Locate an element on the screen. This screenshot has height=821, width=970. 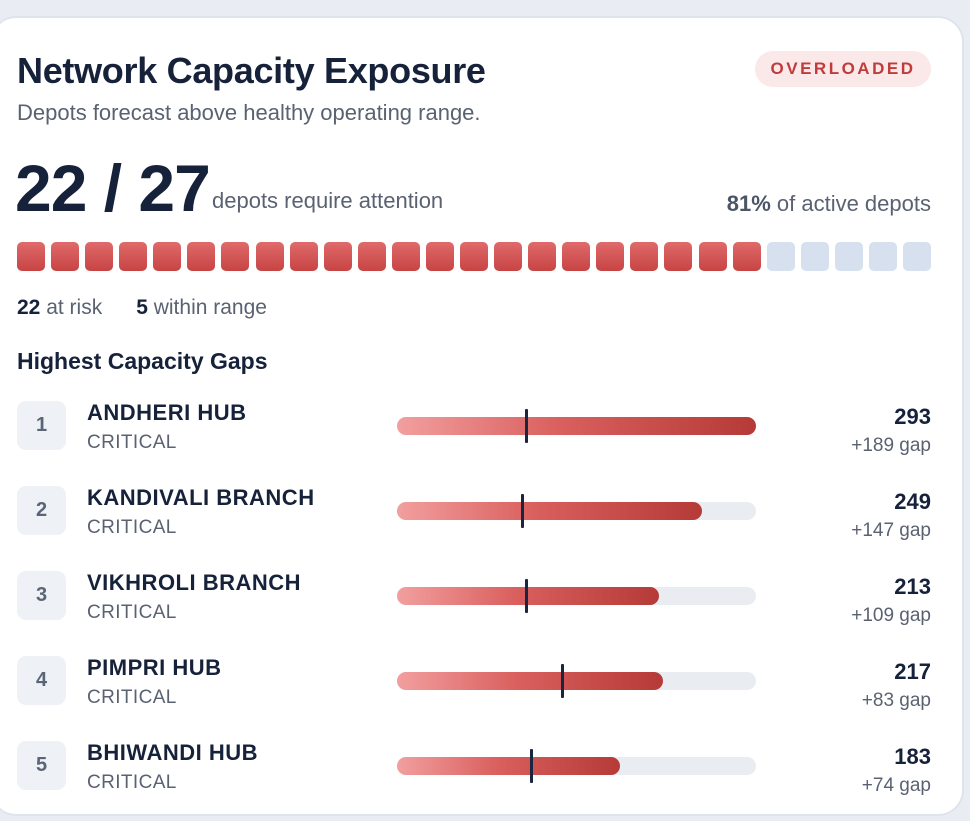
at-risk-label: at risk is located at coordinates (71, 307).